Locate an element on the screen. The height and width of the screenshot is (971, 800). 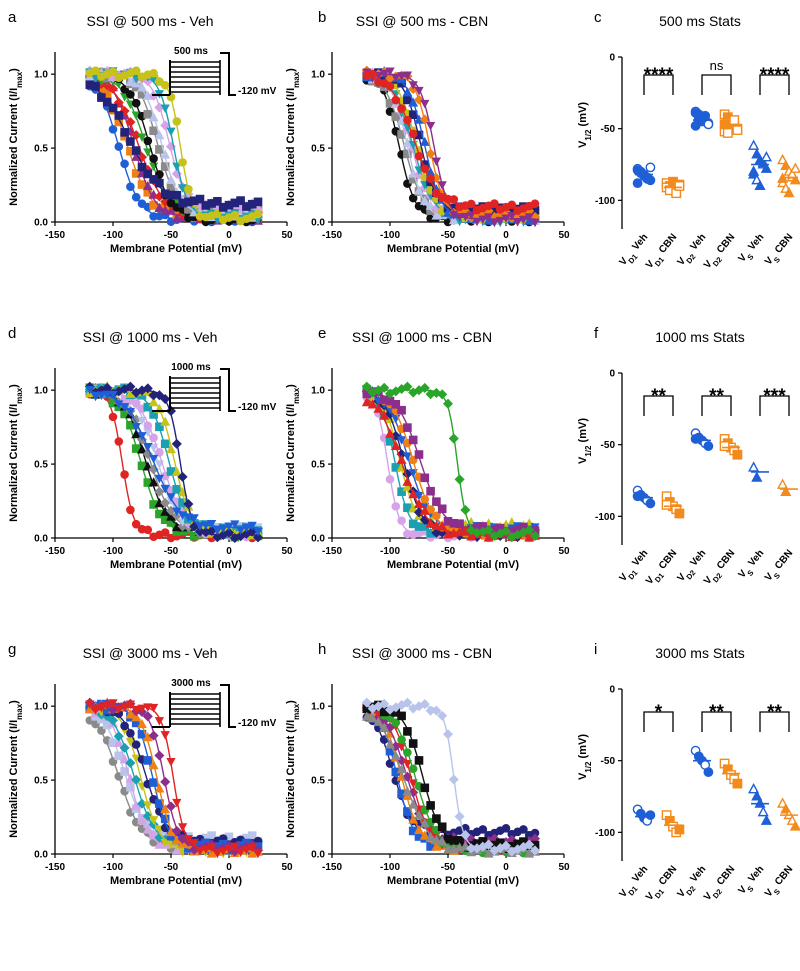
significance-label: ** is located at coordinates (716, 712).